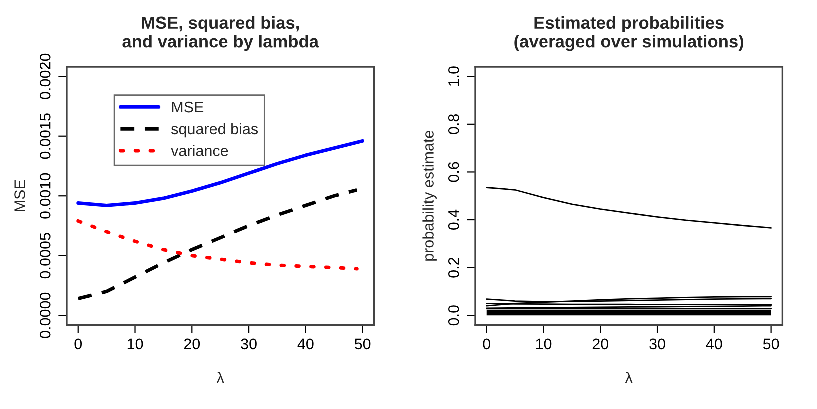 Image resolution: width=817 pixels, height=409 pixels. What do you see at coordinates (45, 256) in the screenshot?
I see `y-tick-label: 0.0005` at bounding box center [45, 256].